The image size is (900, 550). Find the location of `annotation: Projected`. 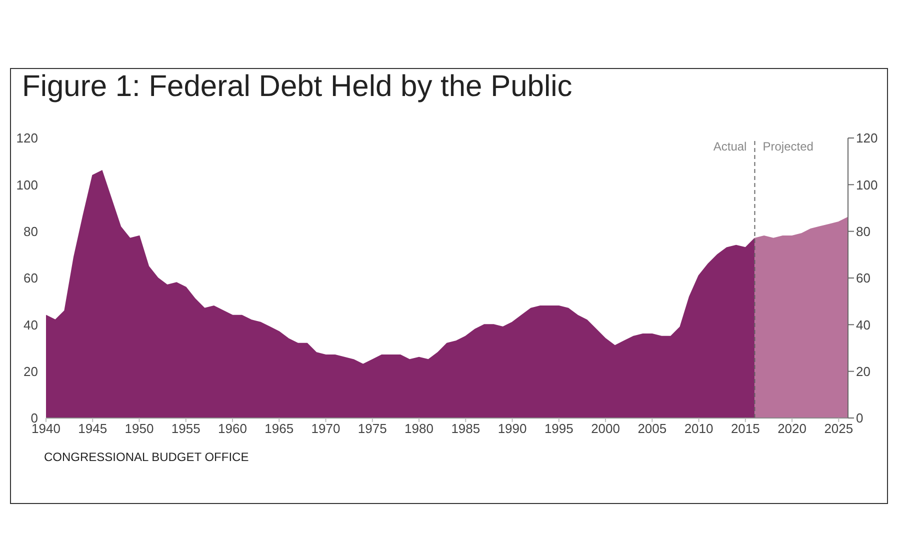

annotation: Projected is located at coordinates (788, 147).